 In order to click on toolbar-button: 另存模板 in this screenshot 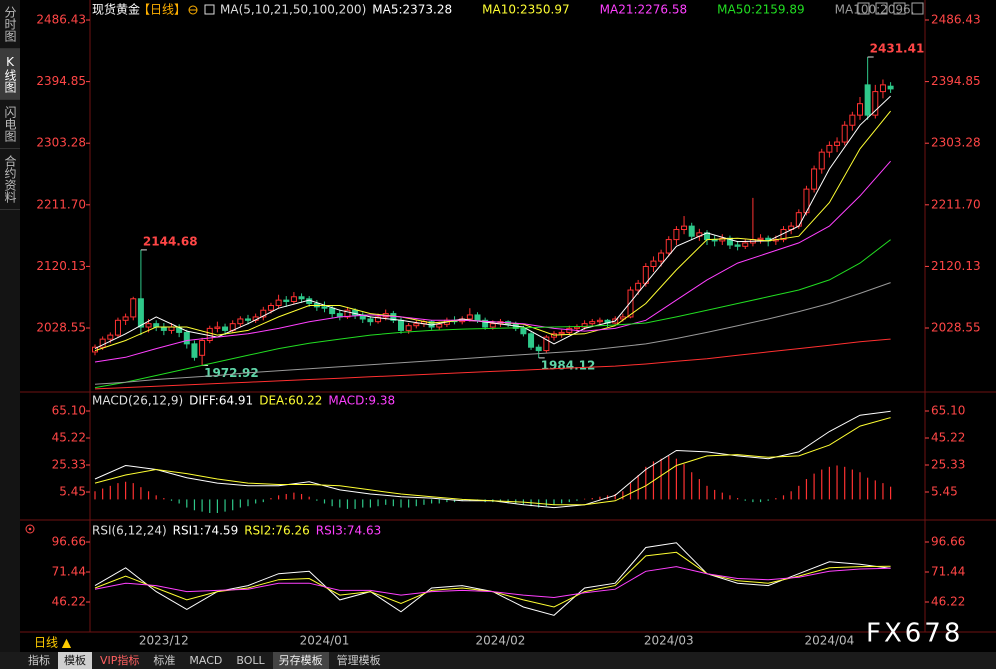, I will do `click(300, 660)`.